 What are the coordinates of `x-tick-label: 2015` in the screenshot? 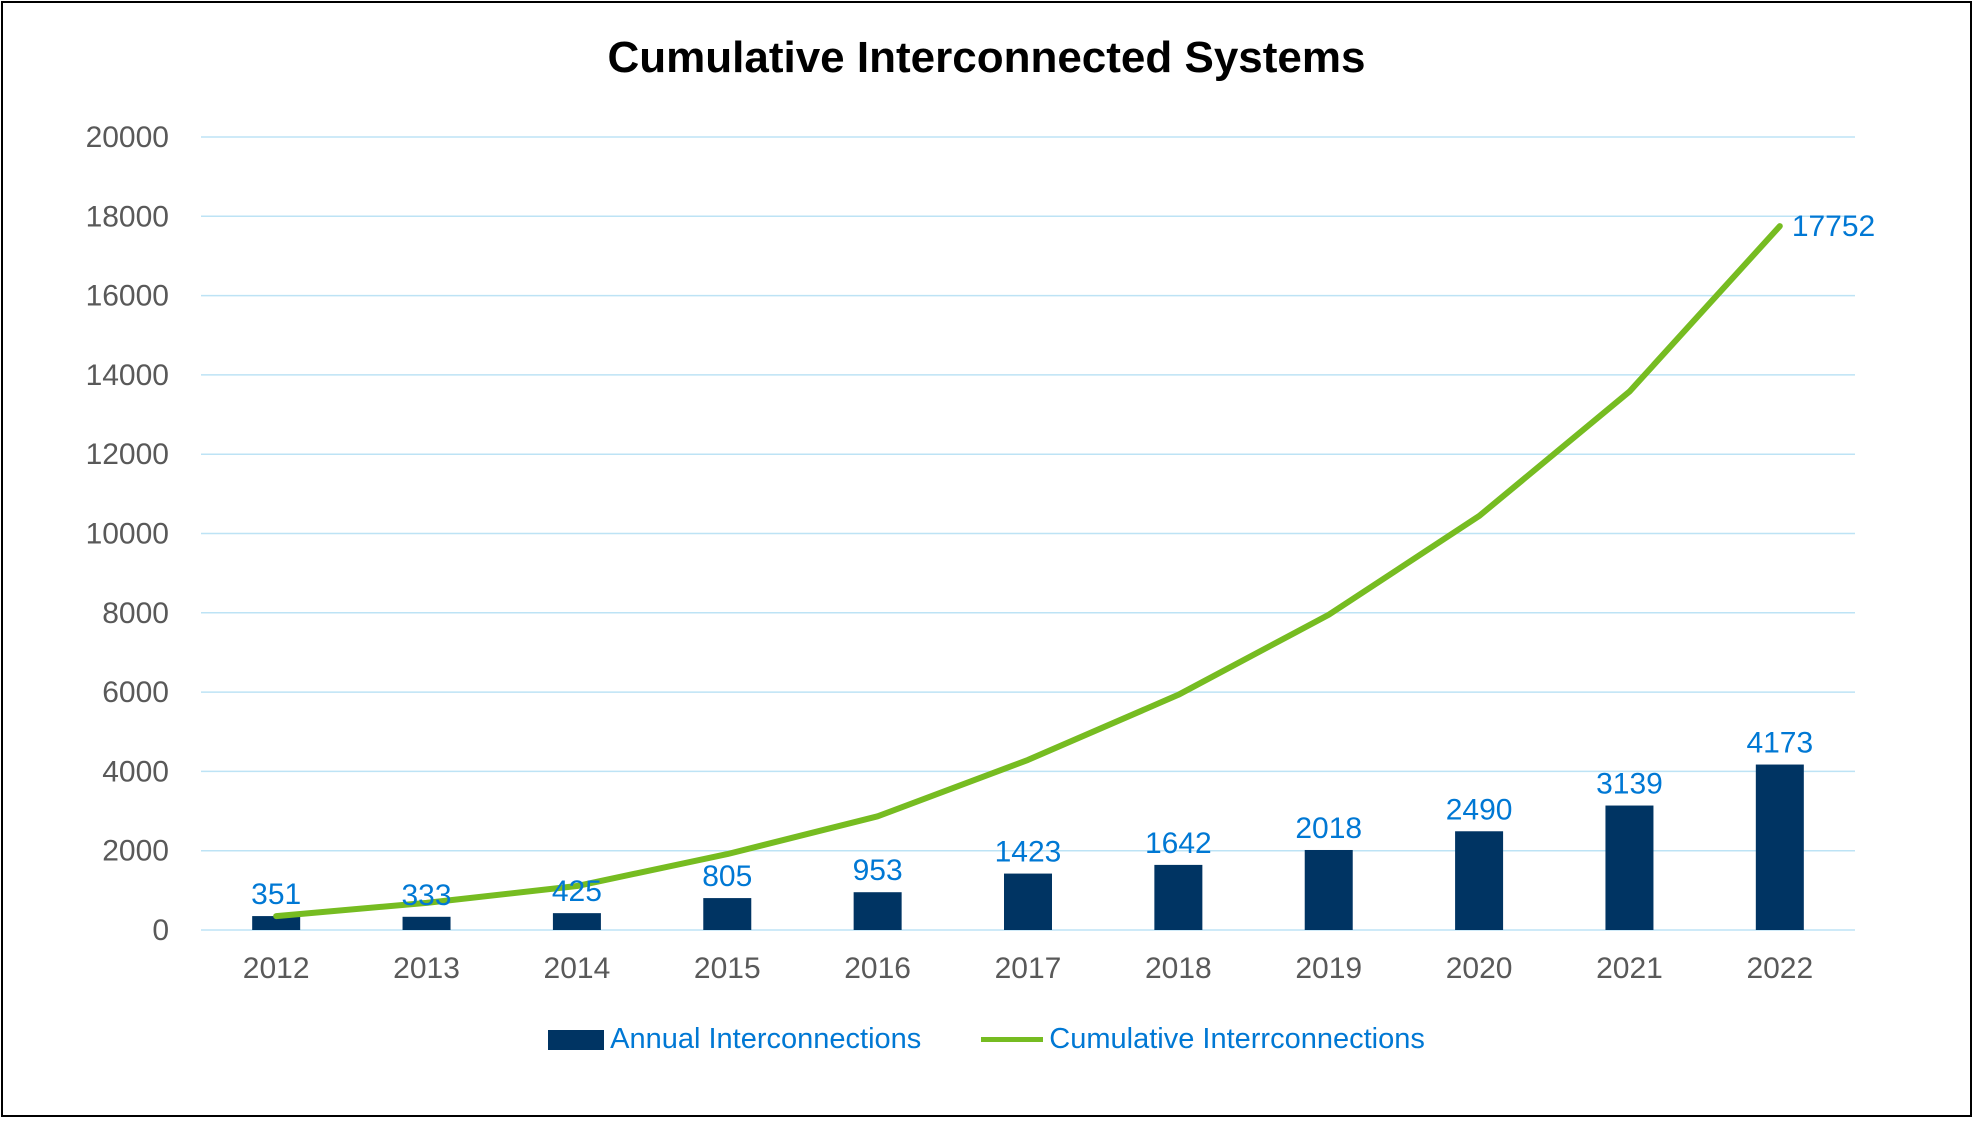 It's located at (727, 968).